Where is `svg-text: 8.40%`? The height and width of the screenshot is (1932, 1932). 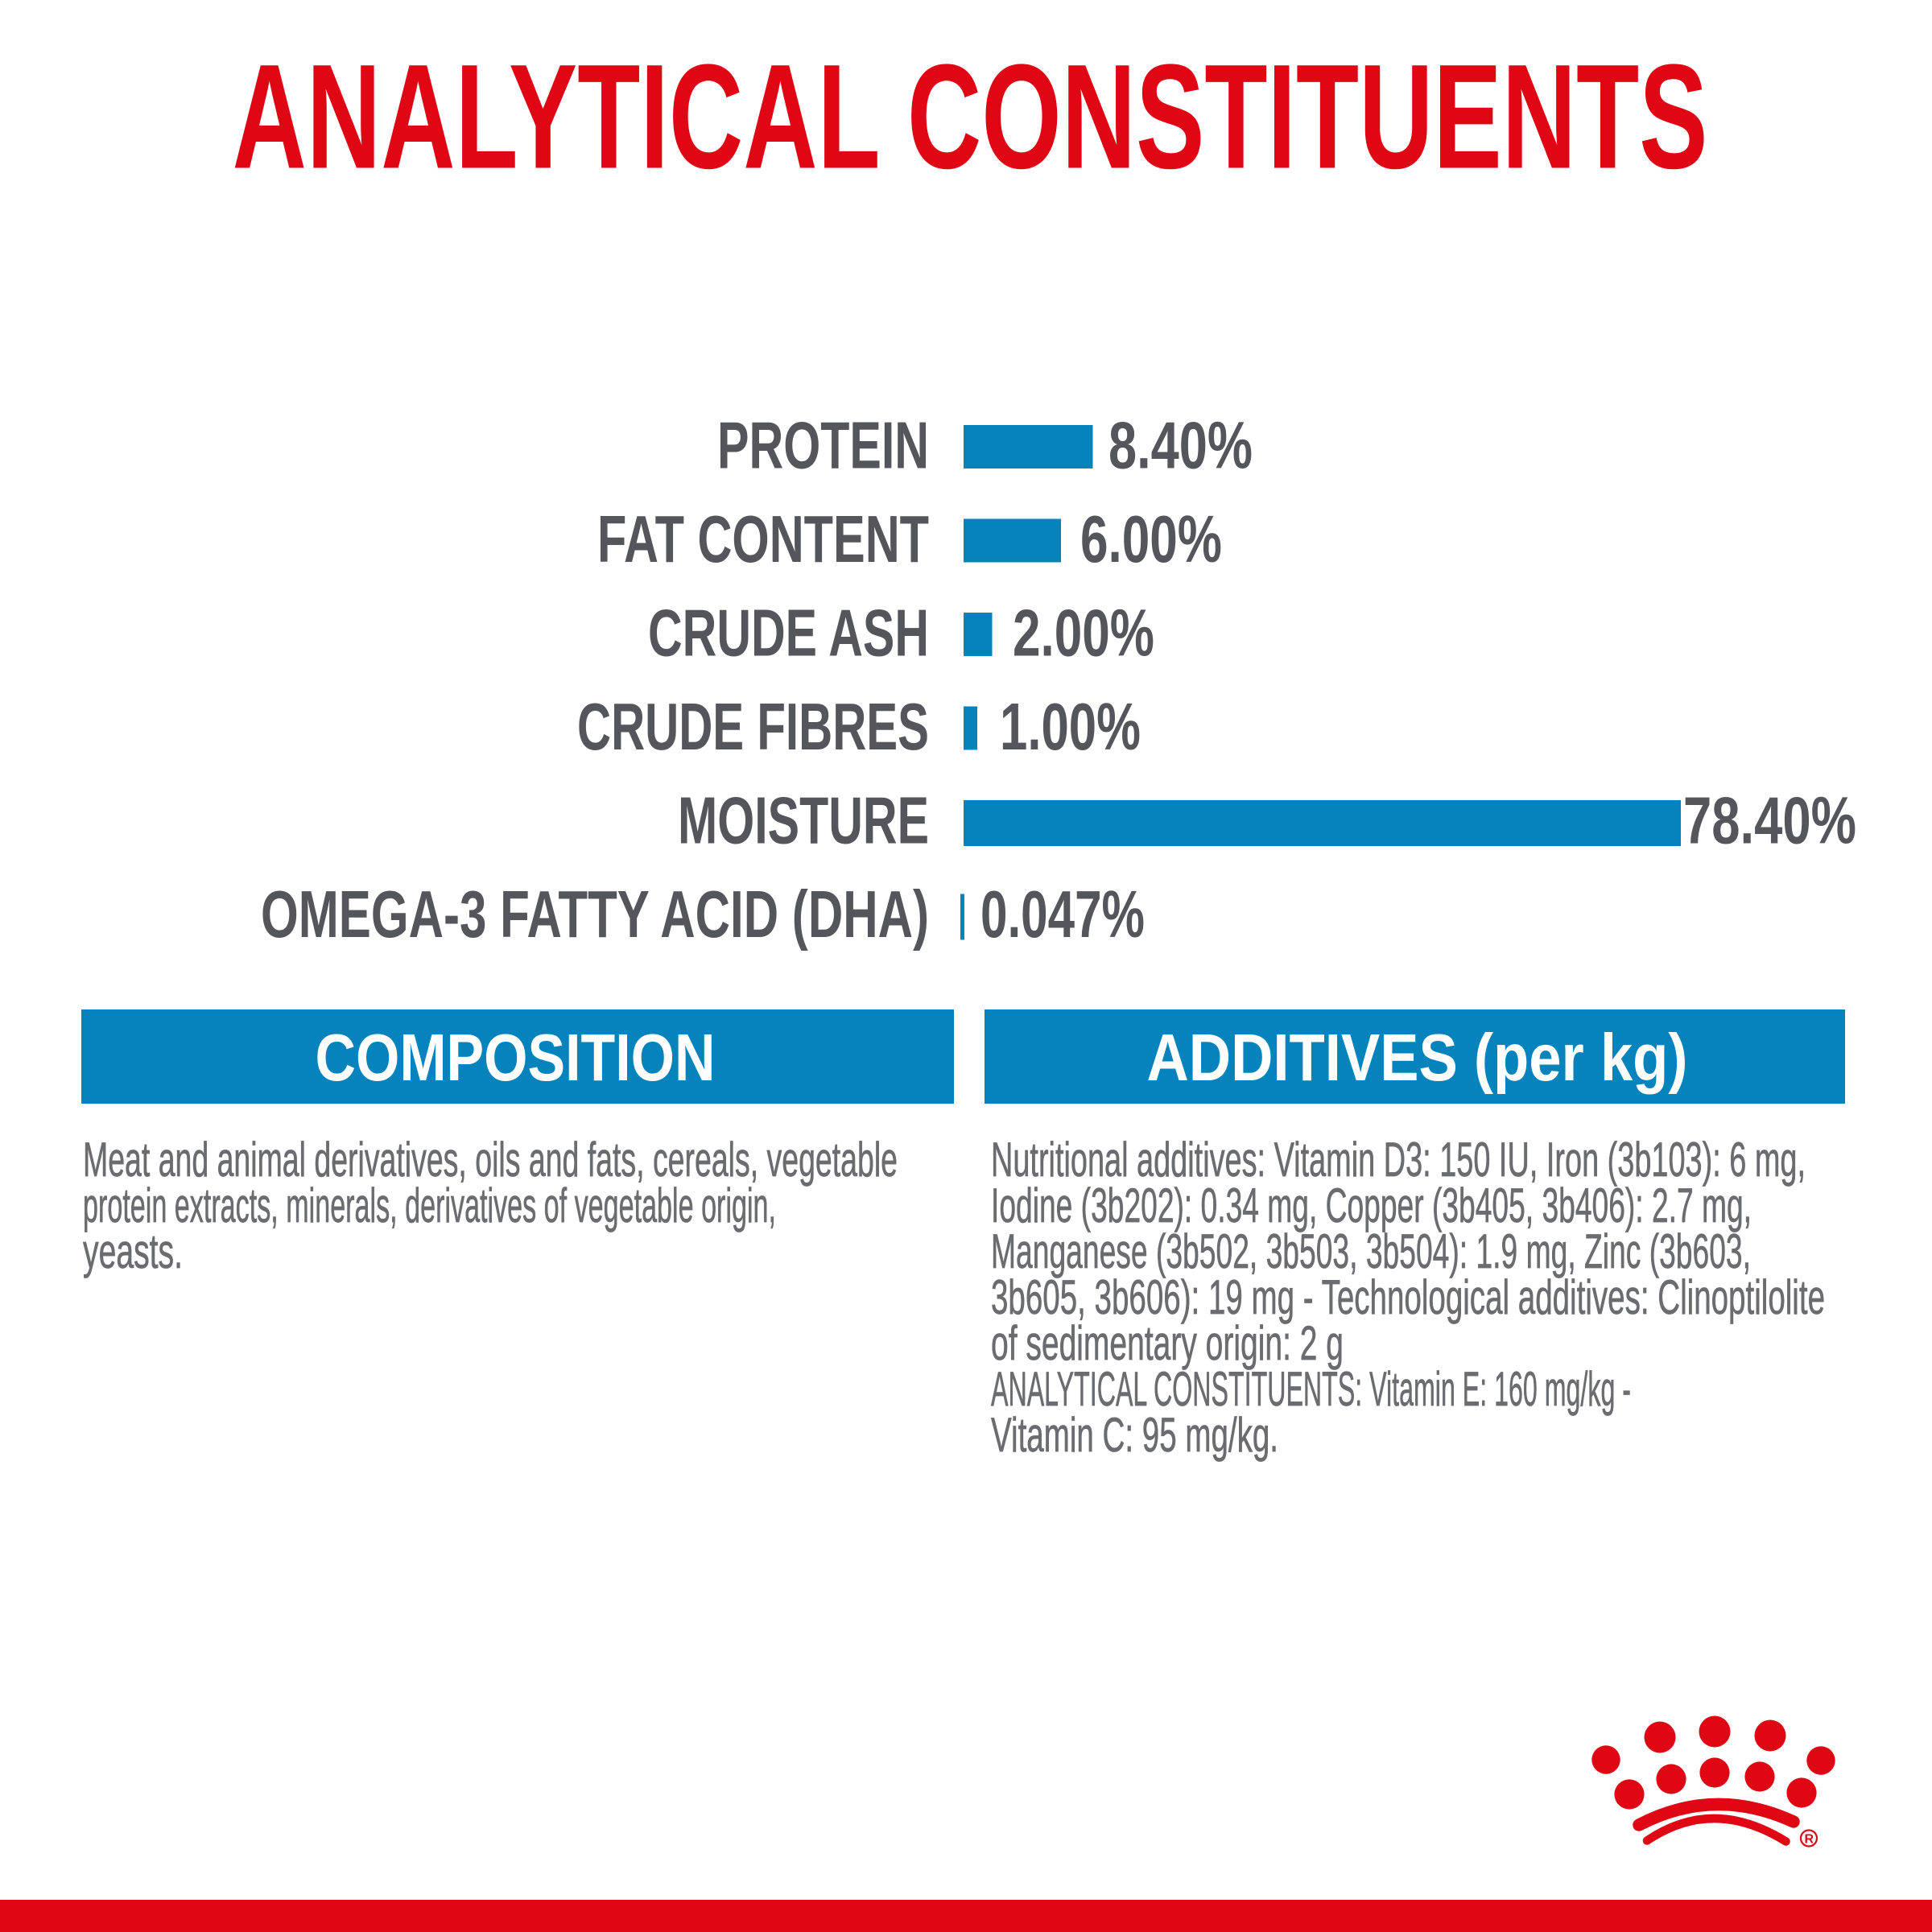 svg-text: 8.40% is located at coordinates (1180, 446).